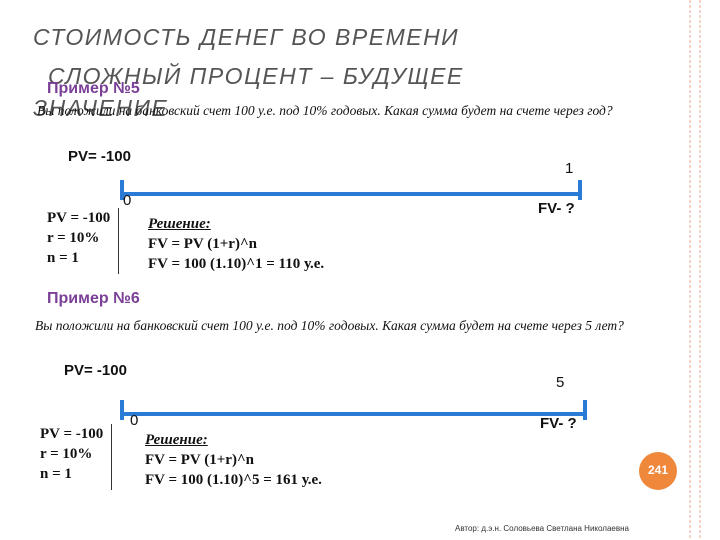 This screenshot has height=540, width=720. Describe the element at coordinates (246, 37) in the screenshot. I see `title-line: СТОИМОСТЬ ДЕНЕГ ВО ВРЕМЕНИ` at that location.